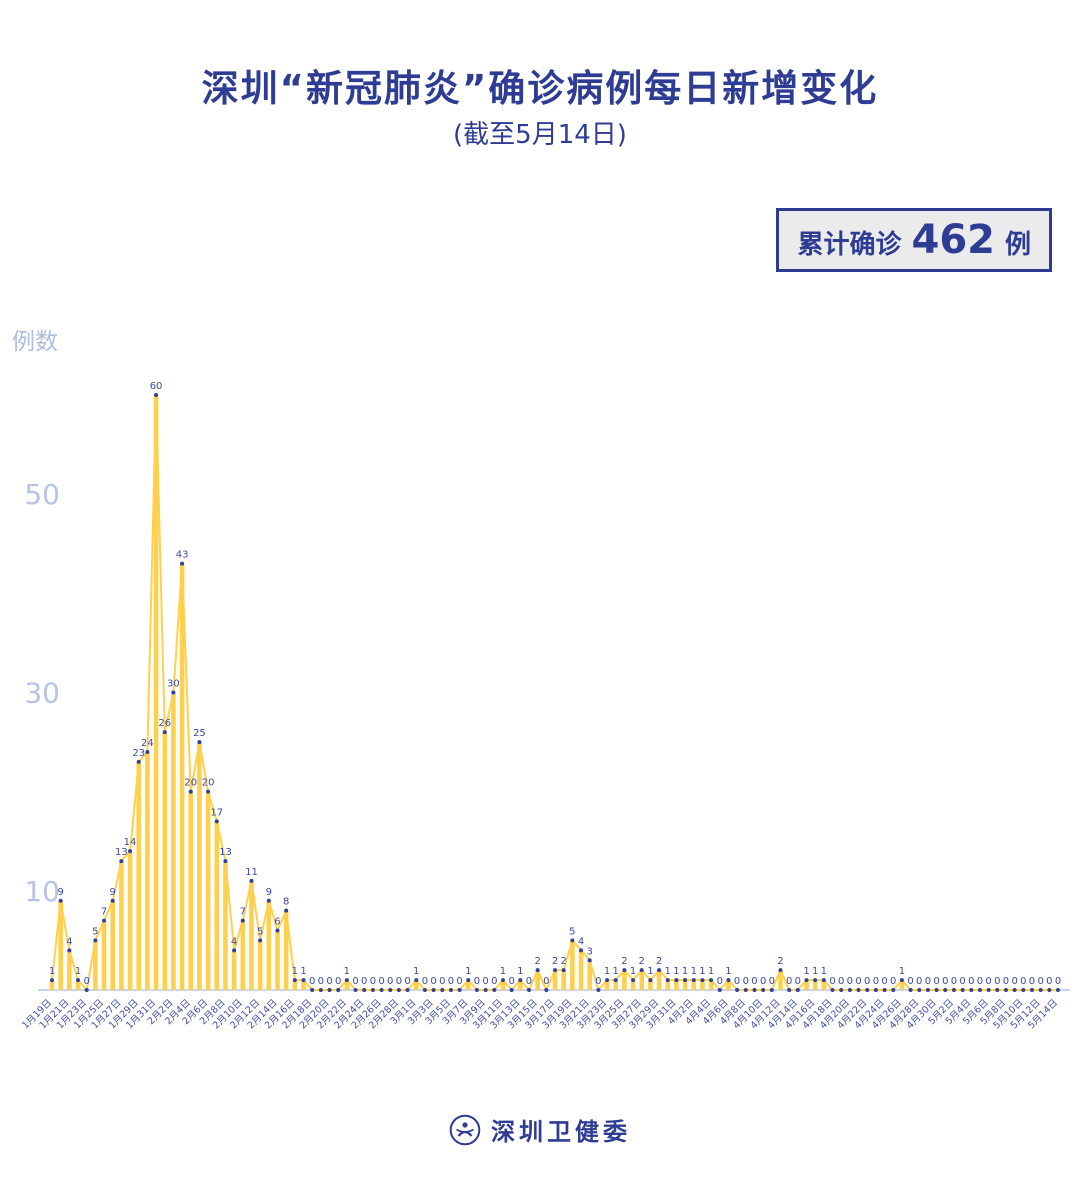  What do you see at coordinates (42, 494) in the screenshot?
I see `svg-text: 50` at bounding box center [42, 494].